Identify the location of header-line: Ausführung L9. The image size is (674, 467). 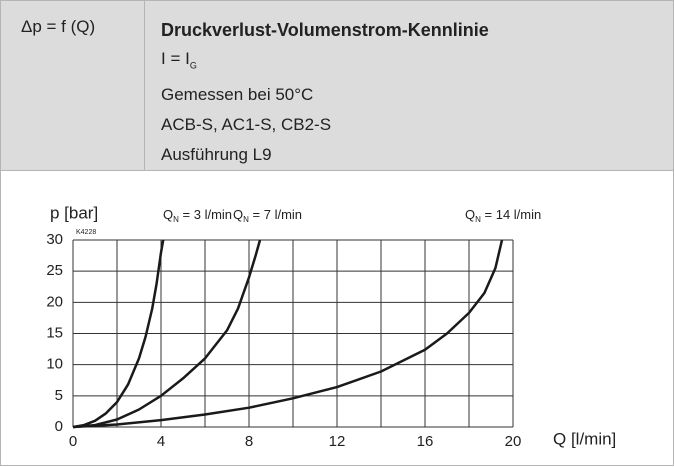
(216, 155).